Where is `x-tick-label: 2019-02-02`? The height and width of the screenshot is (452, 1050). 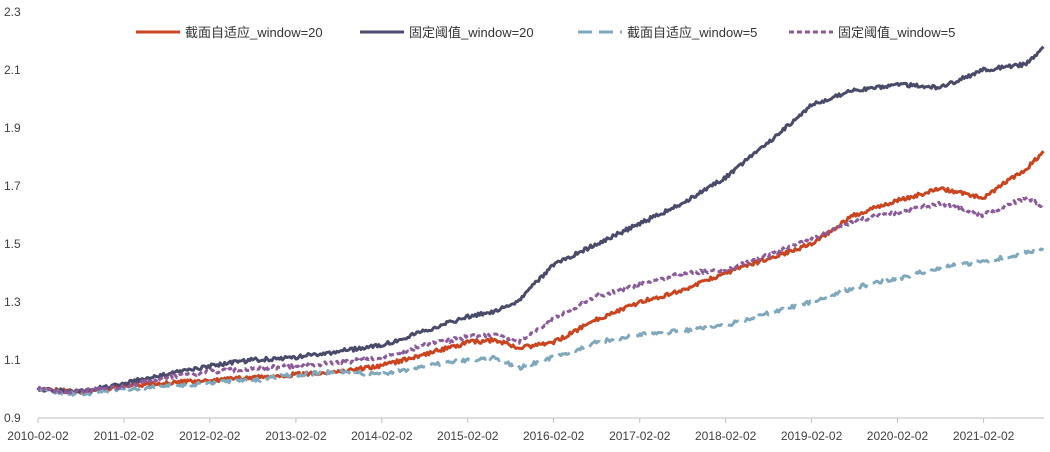 x-tick-label: 2019-02-02 is located at coordinates (812, 436).